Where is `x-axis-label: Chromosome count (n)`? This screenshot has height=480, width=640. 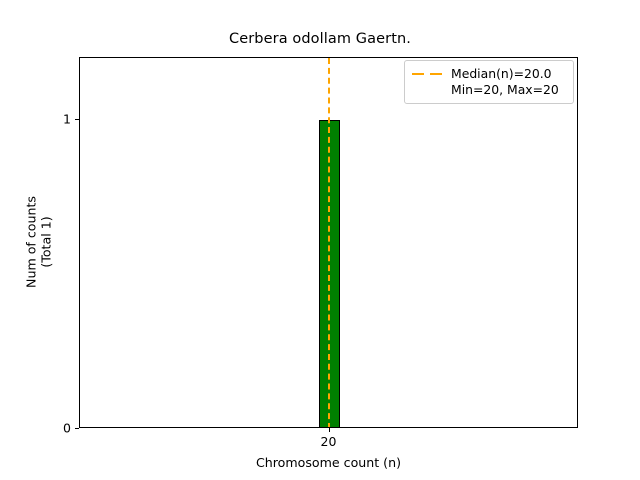 x-axis-label: Chromosome count (n) is located at coordinates (328, 462).